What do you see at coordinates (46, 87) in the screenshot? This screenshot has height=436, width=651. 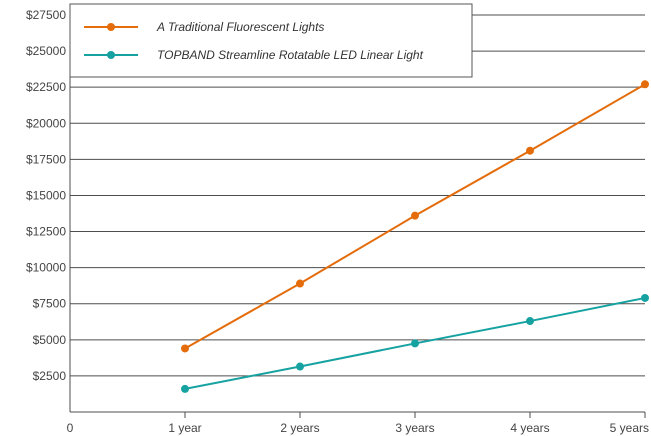 I see `y-tick-label: $22500` at bounding box center [46, 87].